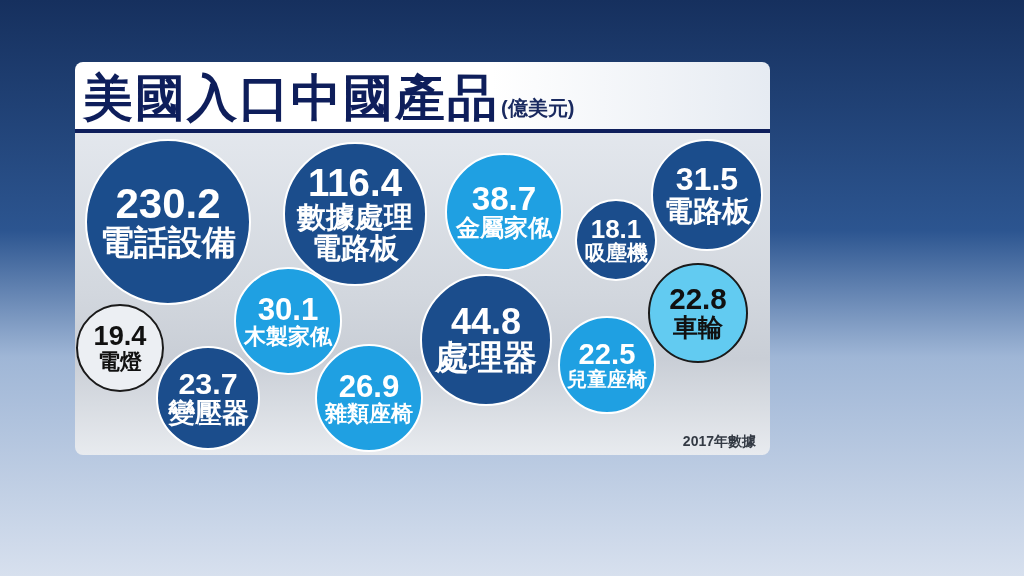 The height and width of the screenshot is (576, 1024). Describe the element at coordinates (719, 441) in the screenshot. I see `text: 2017年數據` at that location.